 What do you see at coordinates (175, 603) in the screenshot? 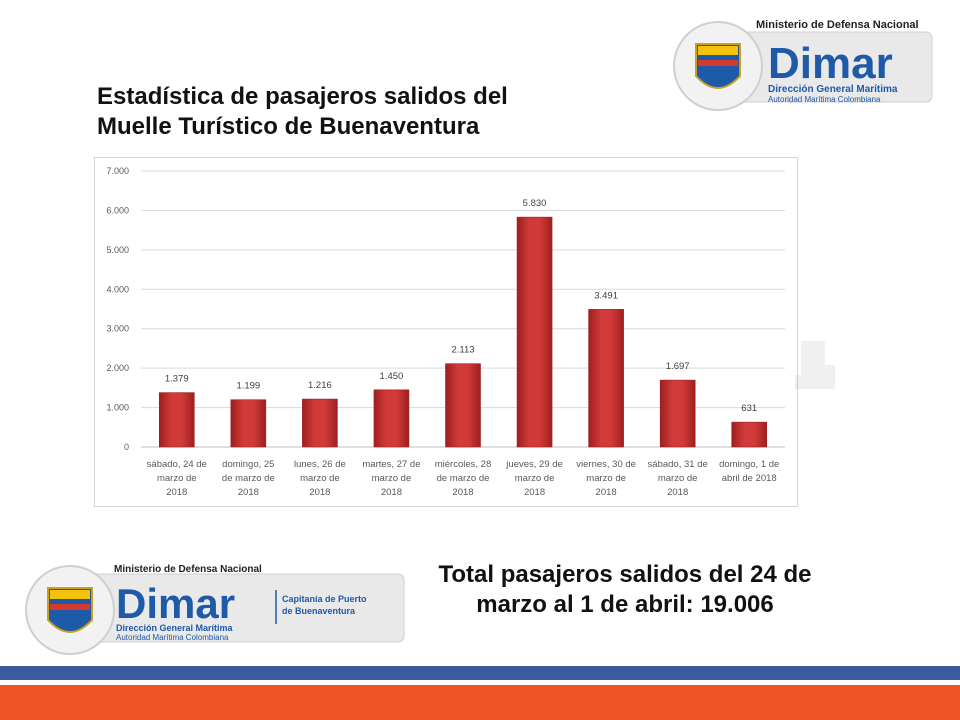
I see `logo-bottom-brand: Dimar` at bounding box center [175, 603].